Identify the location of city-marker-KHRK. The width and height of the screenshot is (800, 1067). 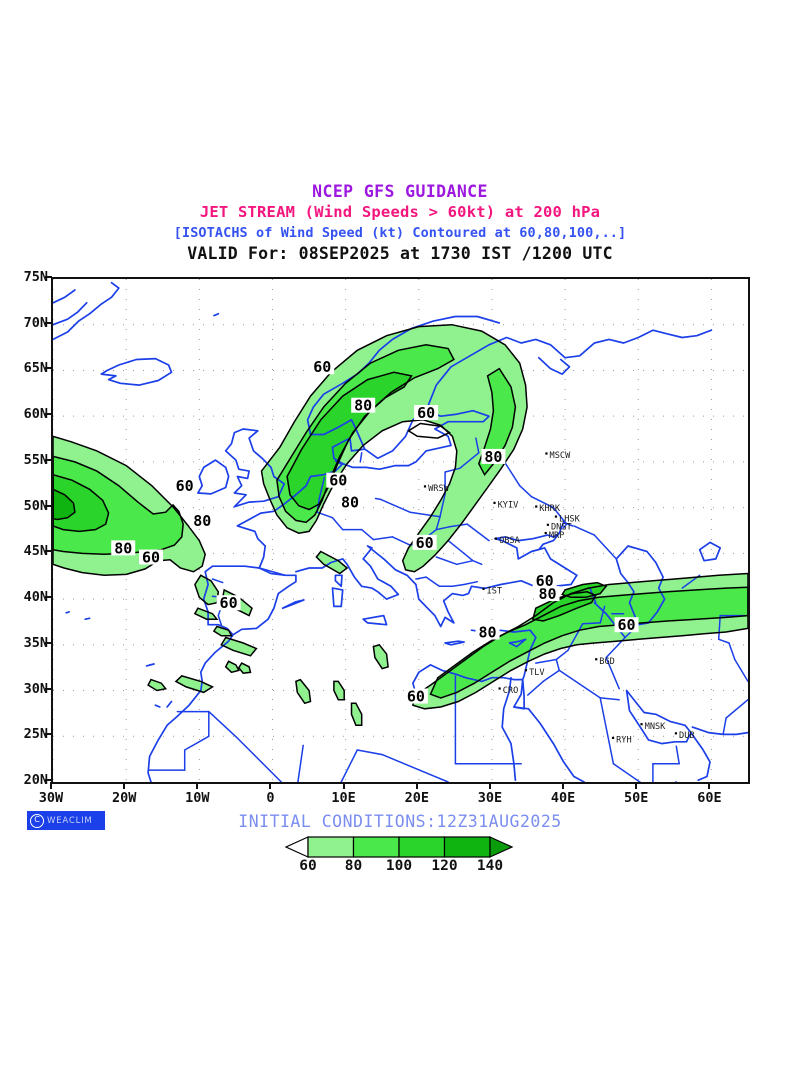
(536, 506).